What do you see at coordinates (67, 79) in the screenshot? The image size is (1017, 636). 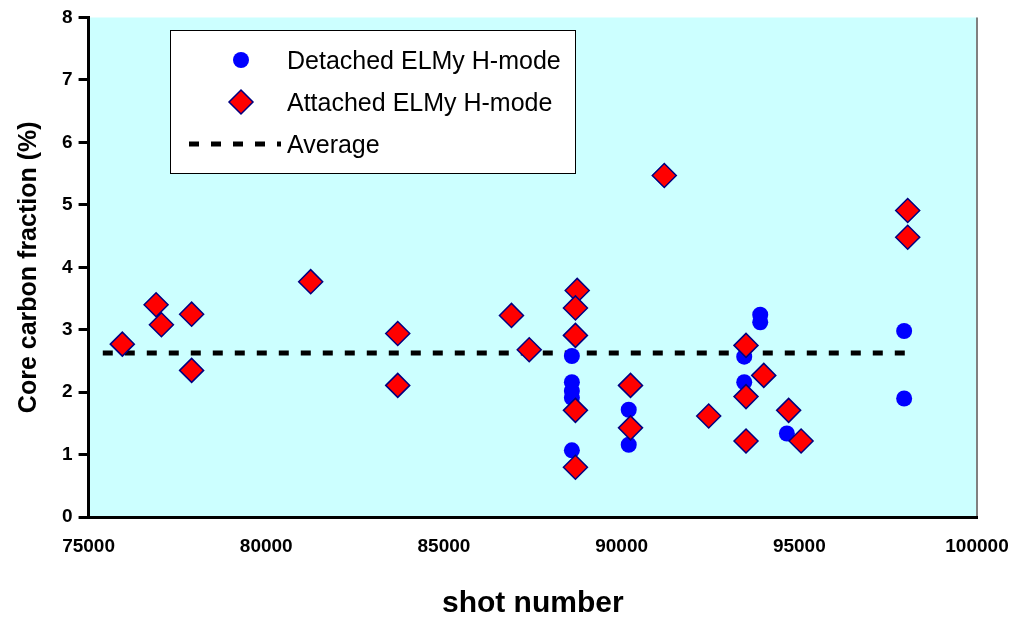 I see `y-tick-label: 7` at bounding box center [67, 79].